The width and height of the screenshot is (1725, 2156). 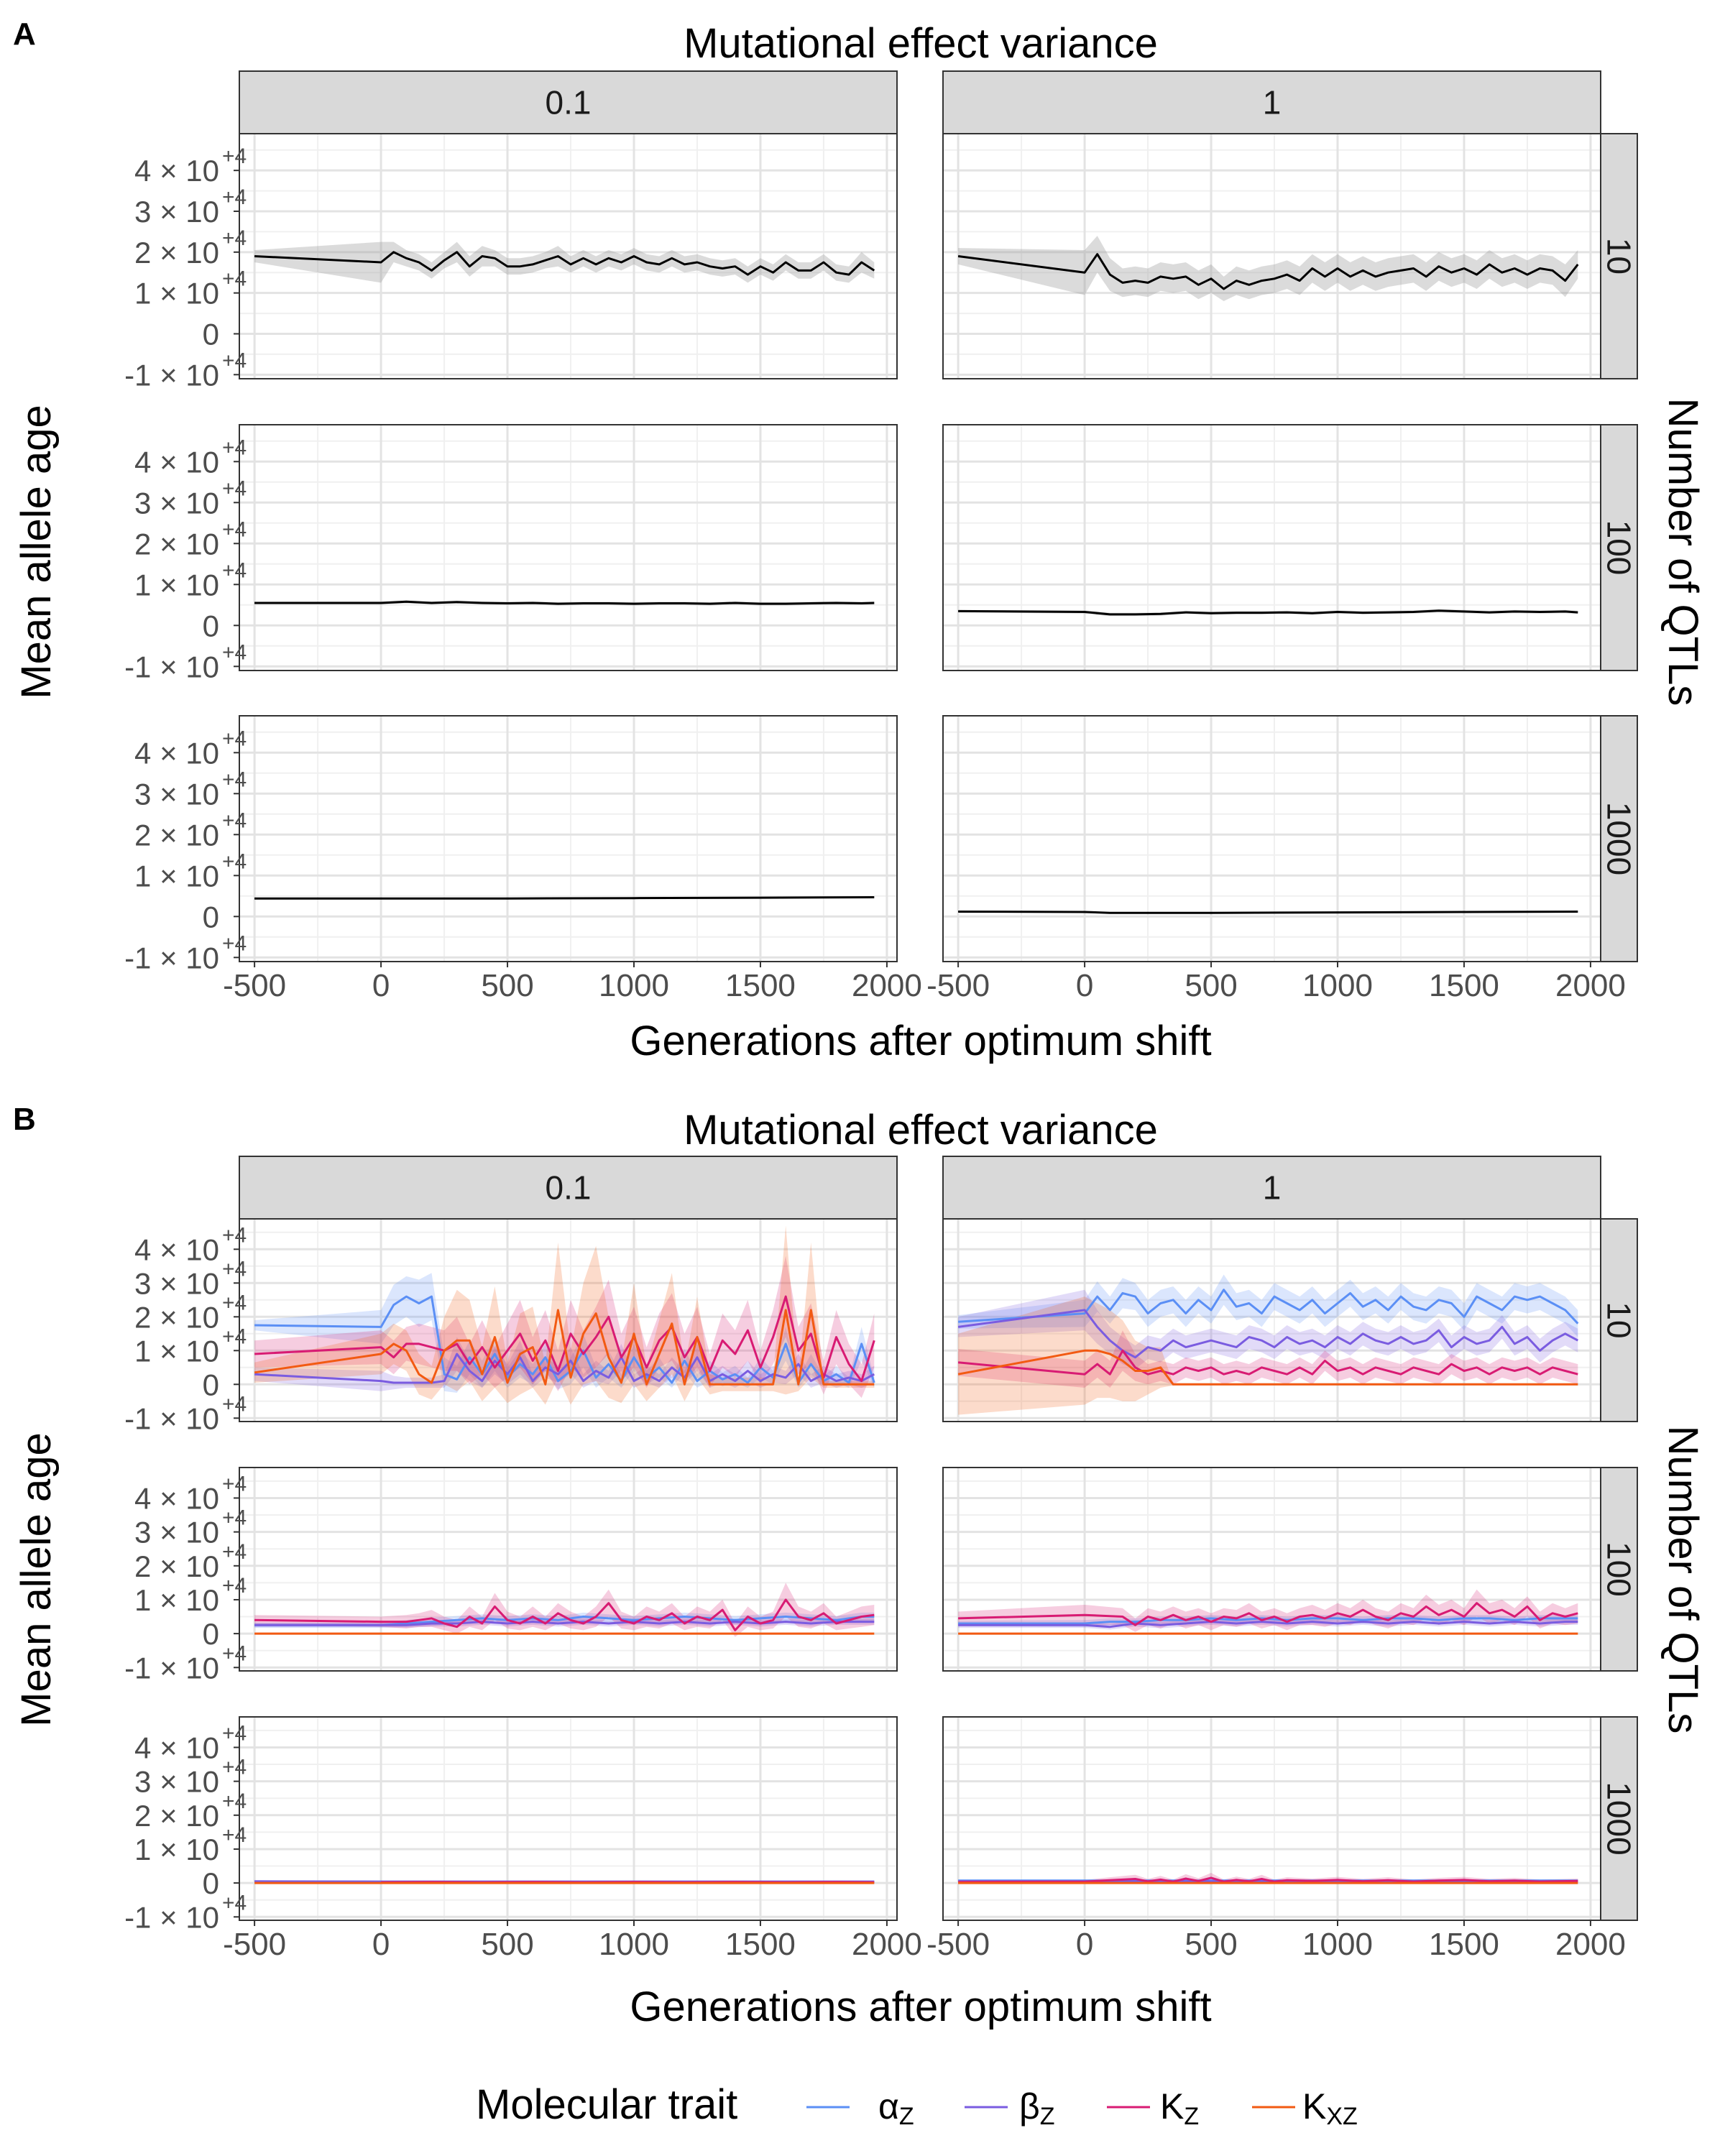 What do you see at coordinates (1464, 1945) in the screenshot?
I see `panel-b-col-1-x-tick-label: 1500` at bounding box center [1464, 1945].